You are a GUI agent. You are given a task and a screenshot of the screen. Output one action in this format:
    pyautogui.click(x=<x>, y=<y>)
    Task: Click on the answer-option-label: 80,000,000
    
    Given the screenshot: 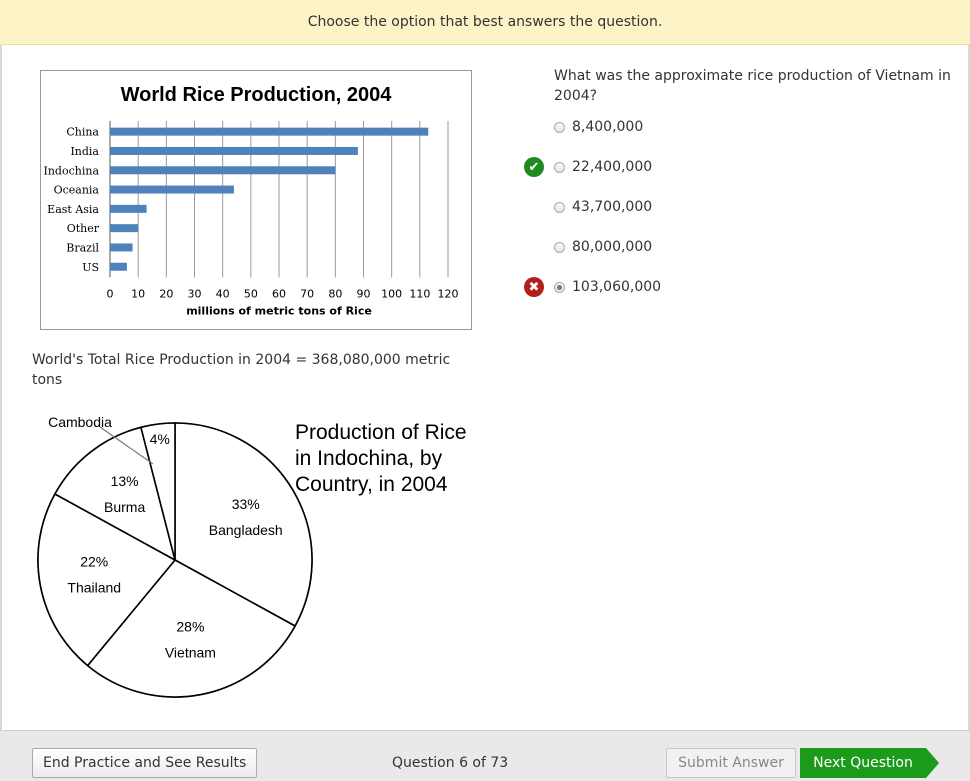 What is the action you would take?
    pyautogui.click(x=612, y=247)
    